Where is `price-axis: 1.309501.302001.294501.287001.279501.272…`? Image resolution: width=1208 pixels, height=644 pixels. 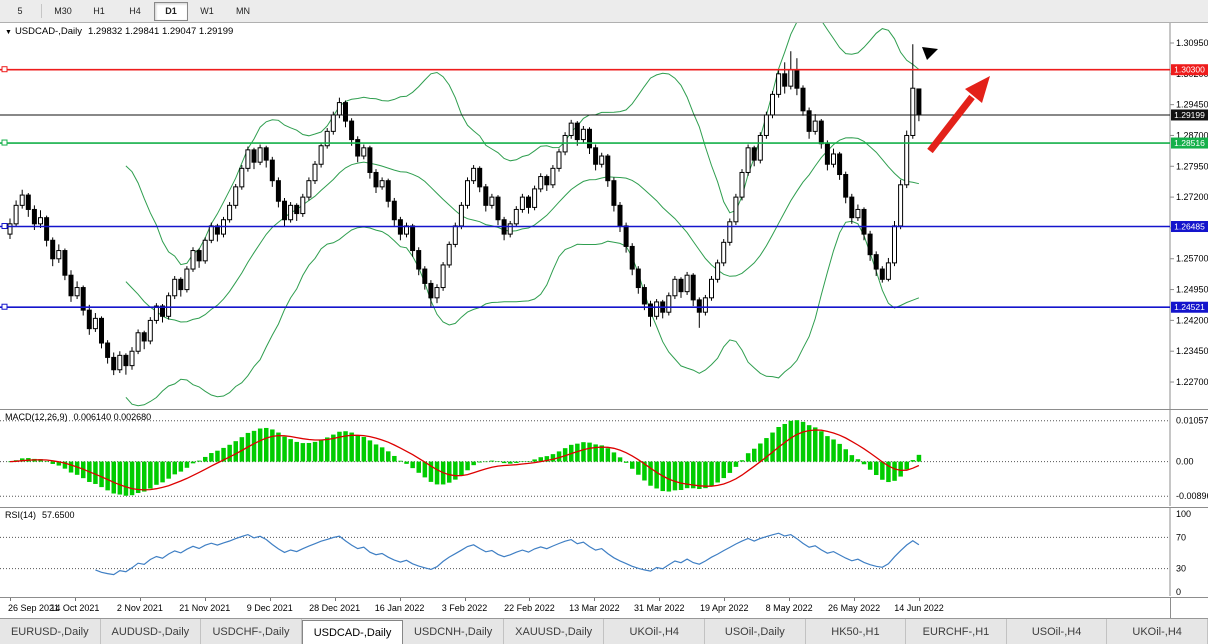 price-axis: 1.309501.302001.294501.287001.279501.272… is located at coordinates (1188, 216).